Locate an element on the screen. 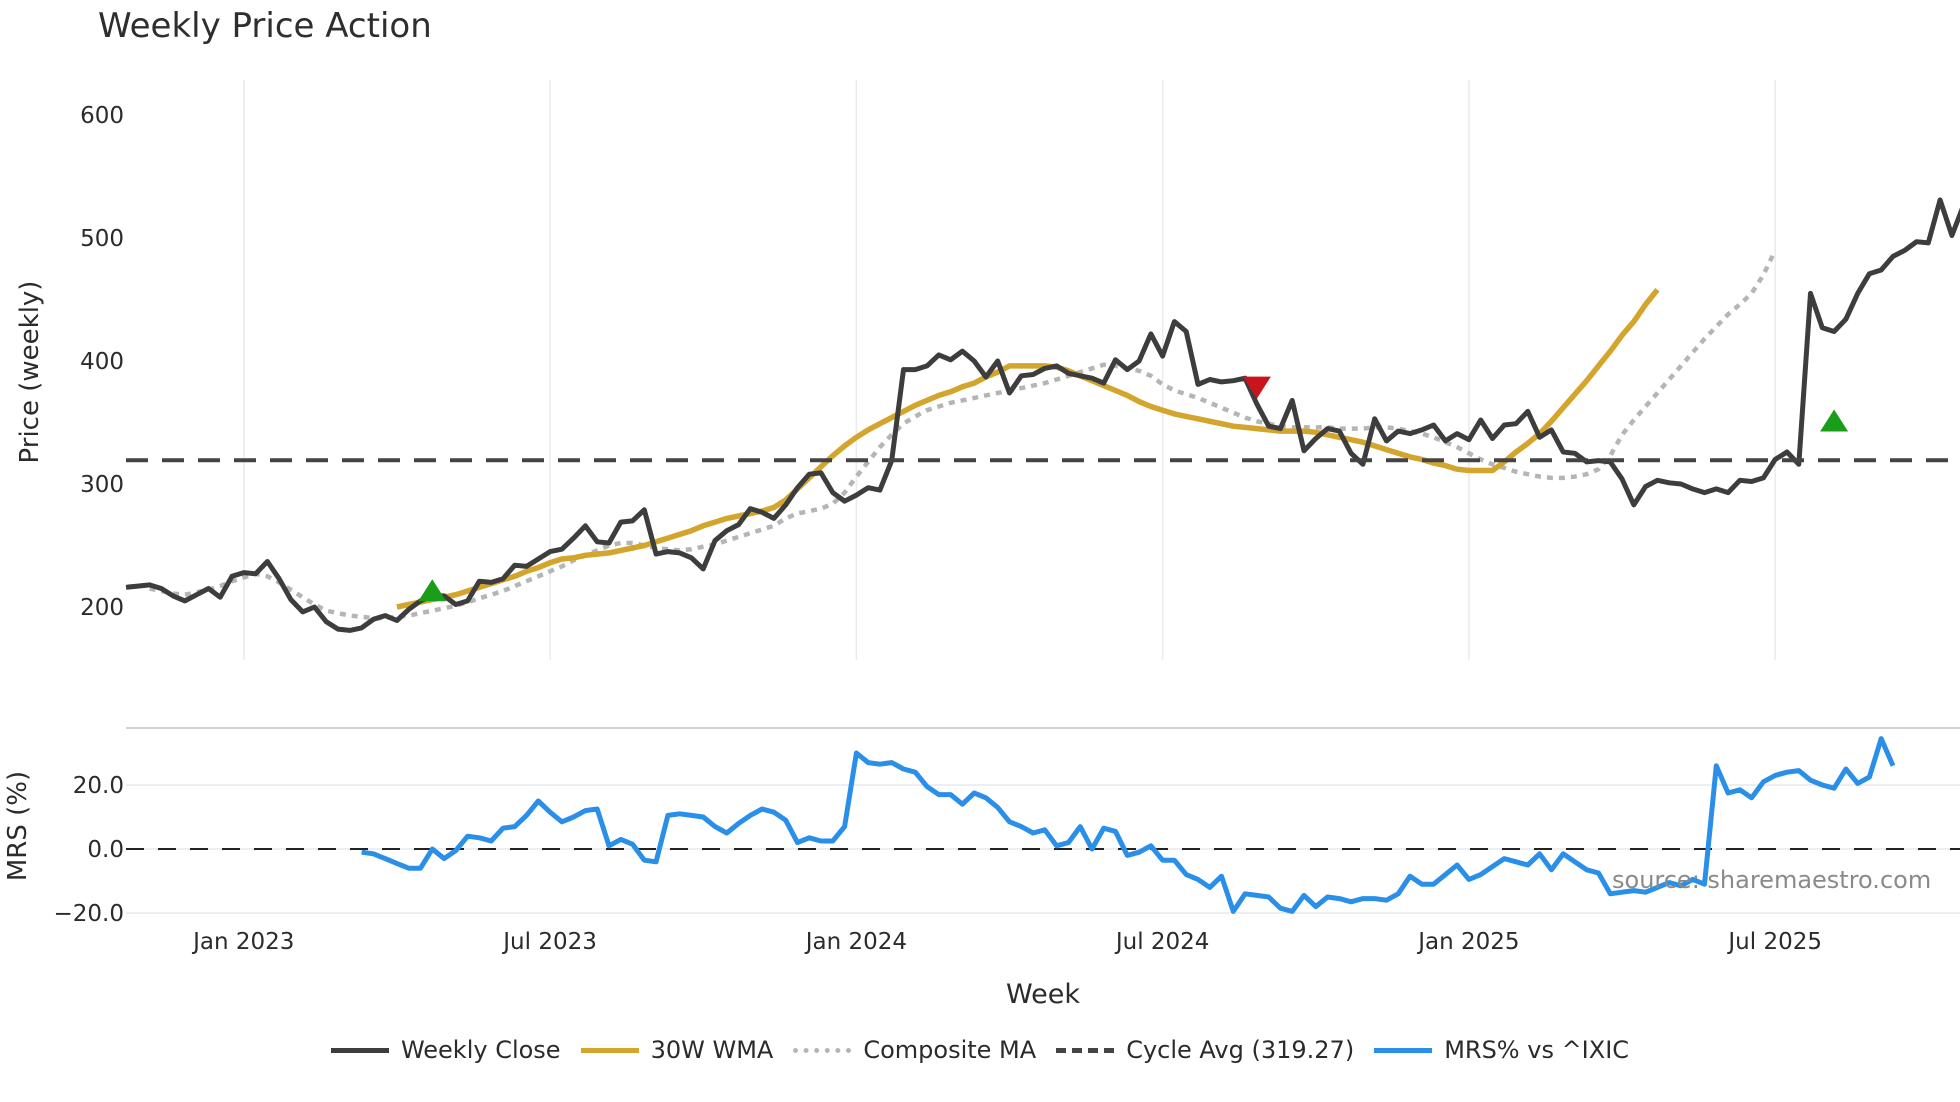 The width and height of the screenshot is (1960, 1102). mrs-line is located at coordinates (1128, 825).